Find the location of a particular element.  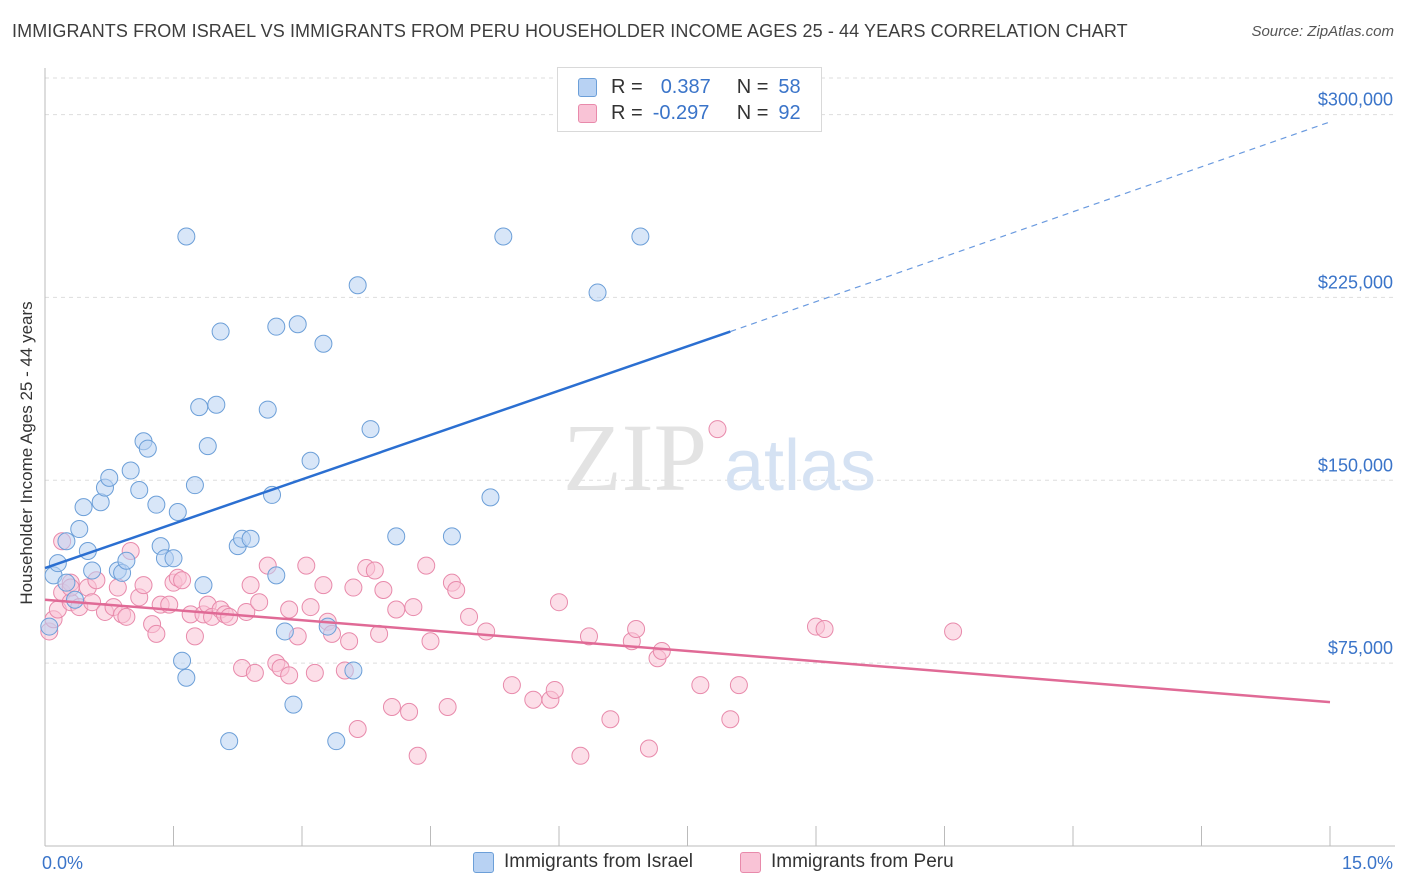

bottom-legend-swatch-peru is located at coordinates (750, 862).